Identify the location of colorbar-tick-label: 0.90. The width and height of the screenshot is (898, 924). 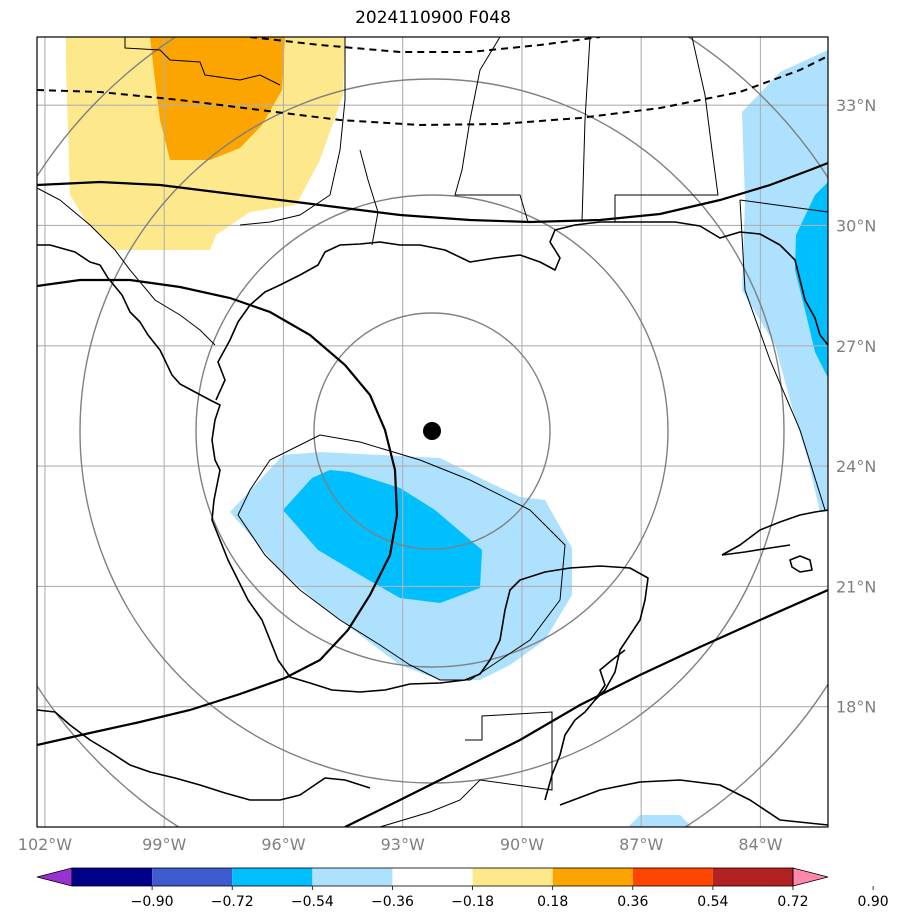
(873, 902).